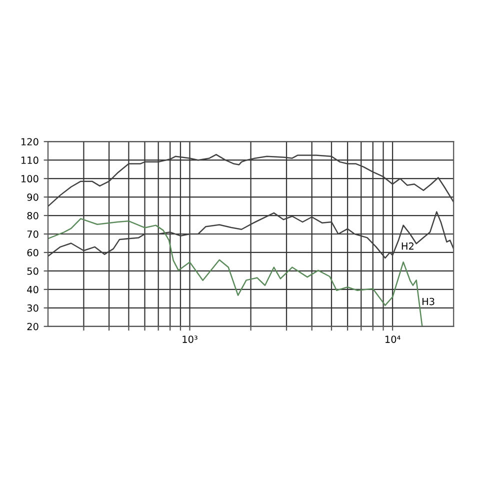  What do you see at coordinates (29, 160) in the screenshot?
I see `y-tick-label: 110` at bounding box center [29, 160].